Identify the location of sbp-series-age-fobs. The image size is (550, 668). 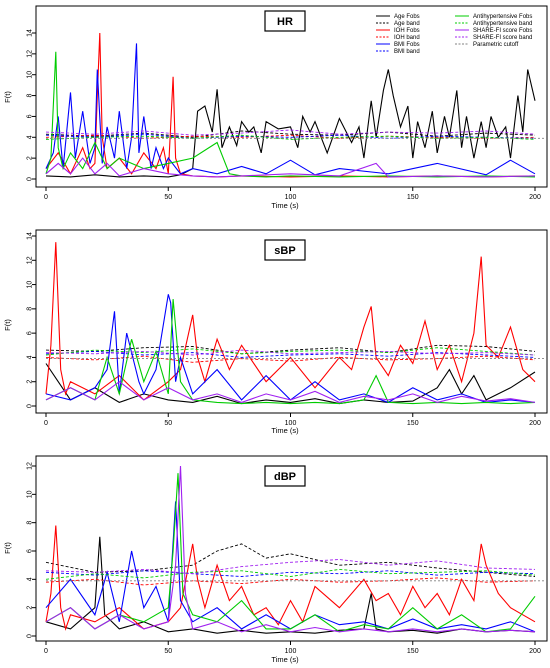
(290, 384).